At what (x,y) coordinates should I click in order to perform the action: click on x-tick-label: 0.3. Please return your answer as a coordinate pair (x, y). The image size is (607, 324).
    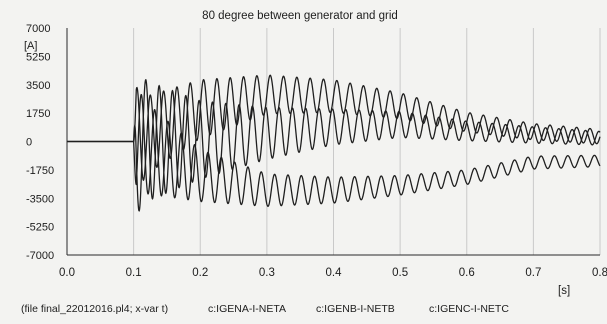
    Looking at the image, I should click on (267, 273).